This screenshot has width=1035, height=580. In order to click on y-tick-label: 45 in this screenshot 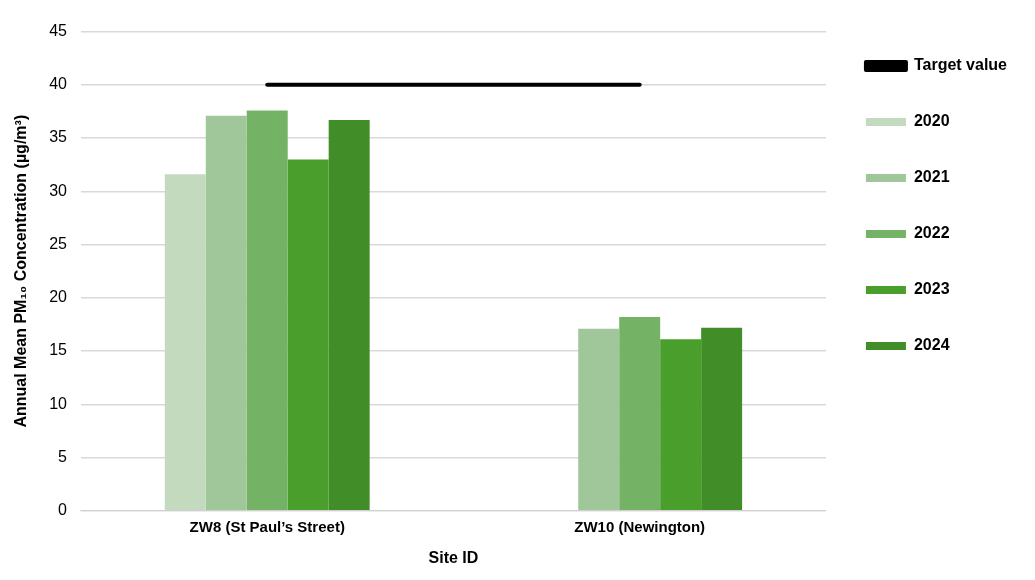, I will do `click(58, 31)`.